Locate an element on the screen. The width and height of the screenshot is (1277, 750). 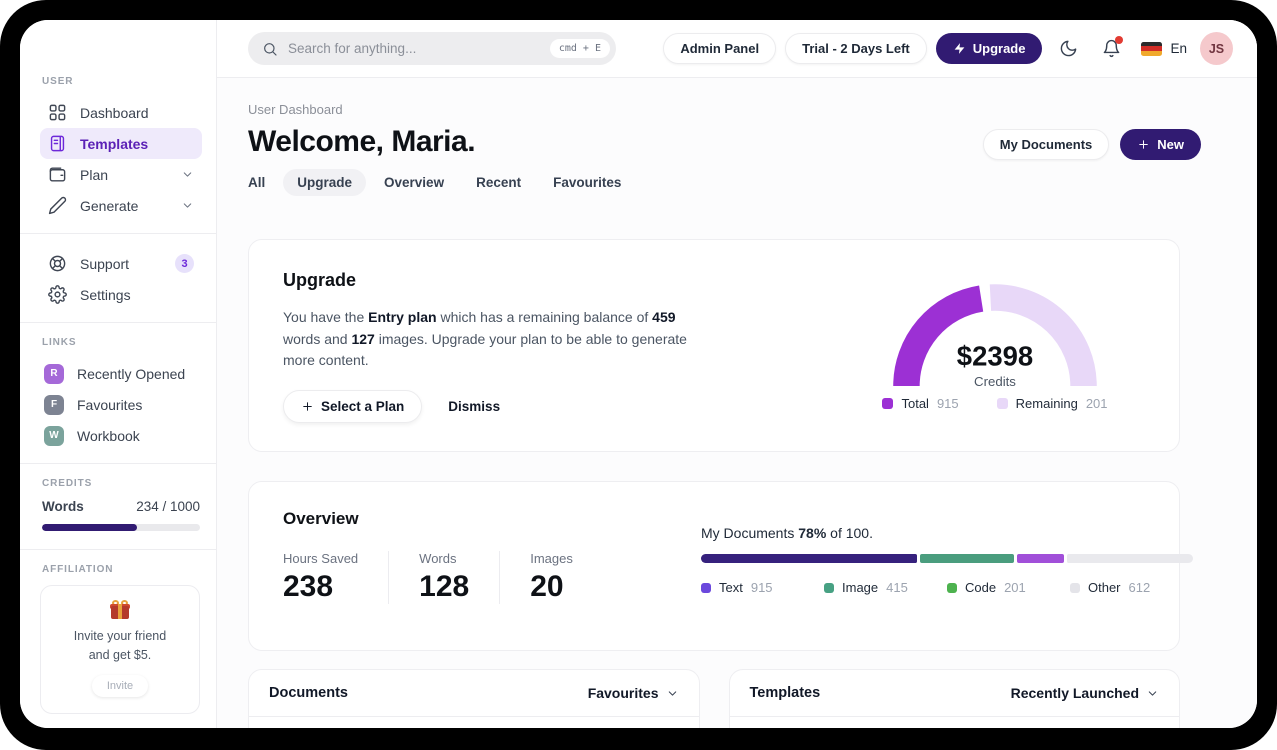
user-avatar: JS is located at coordinates (1216, 48).